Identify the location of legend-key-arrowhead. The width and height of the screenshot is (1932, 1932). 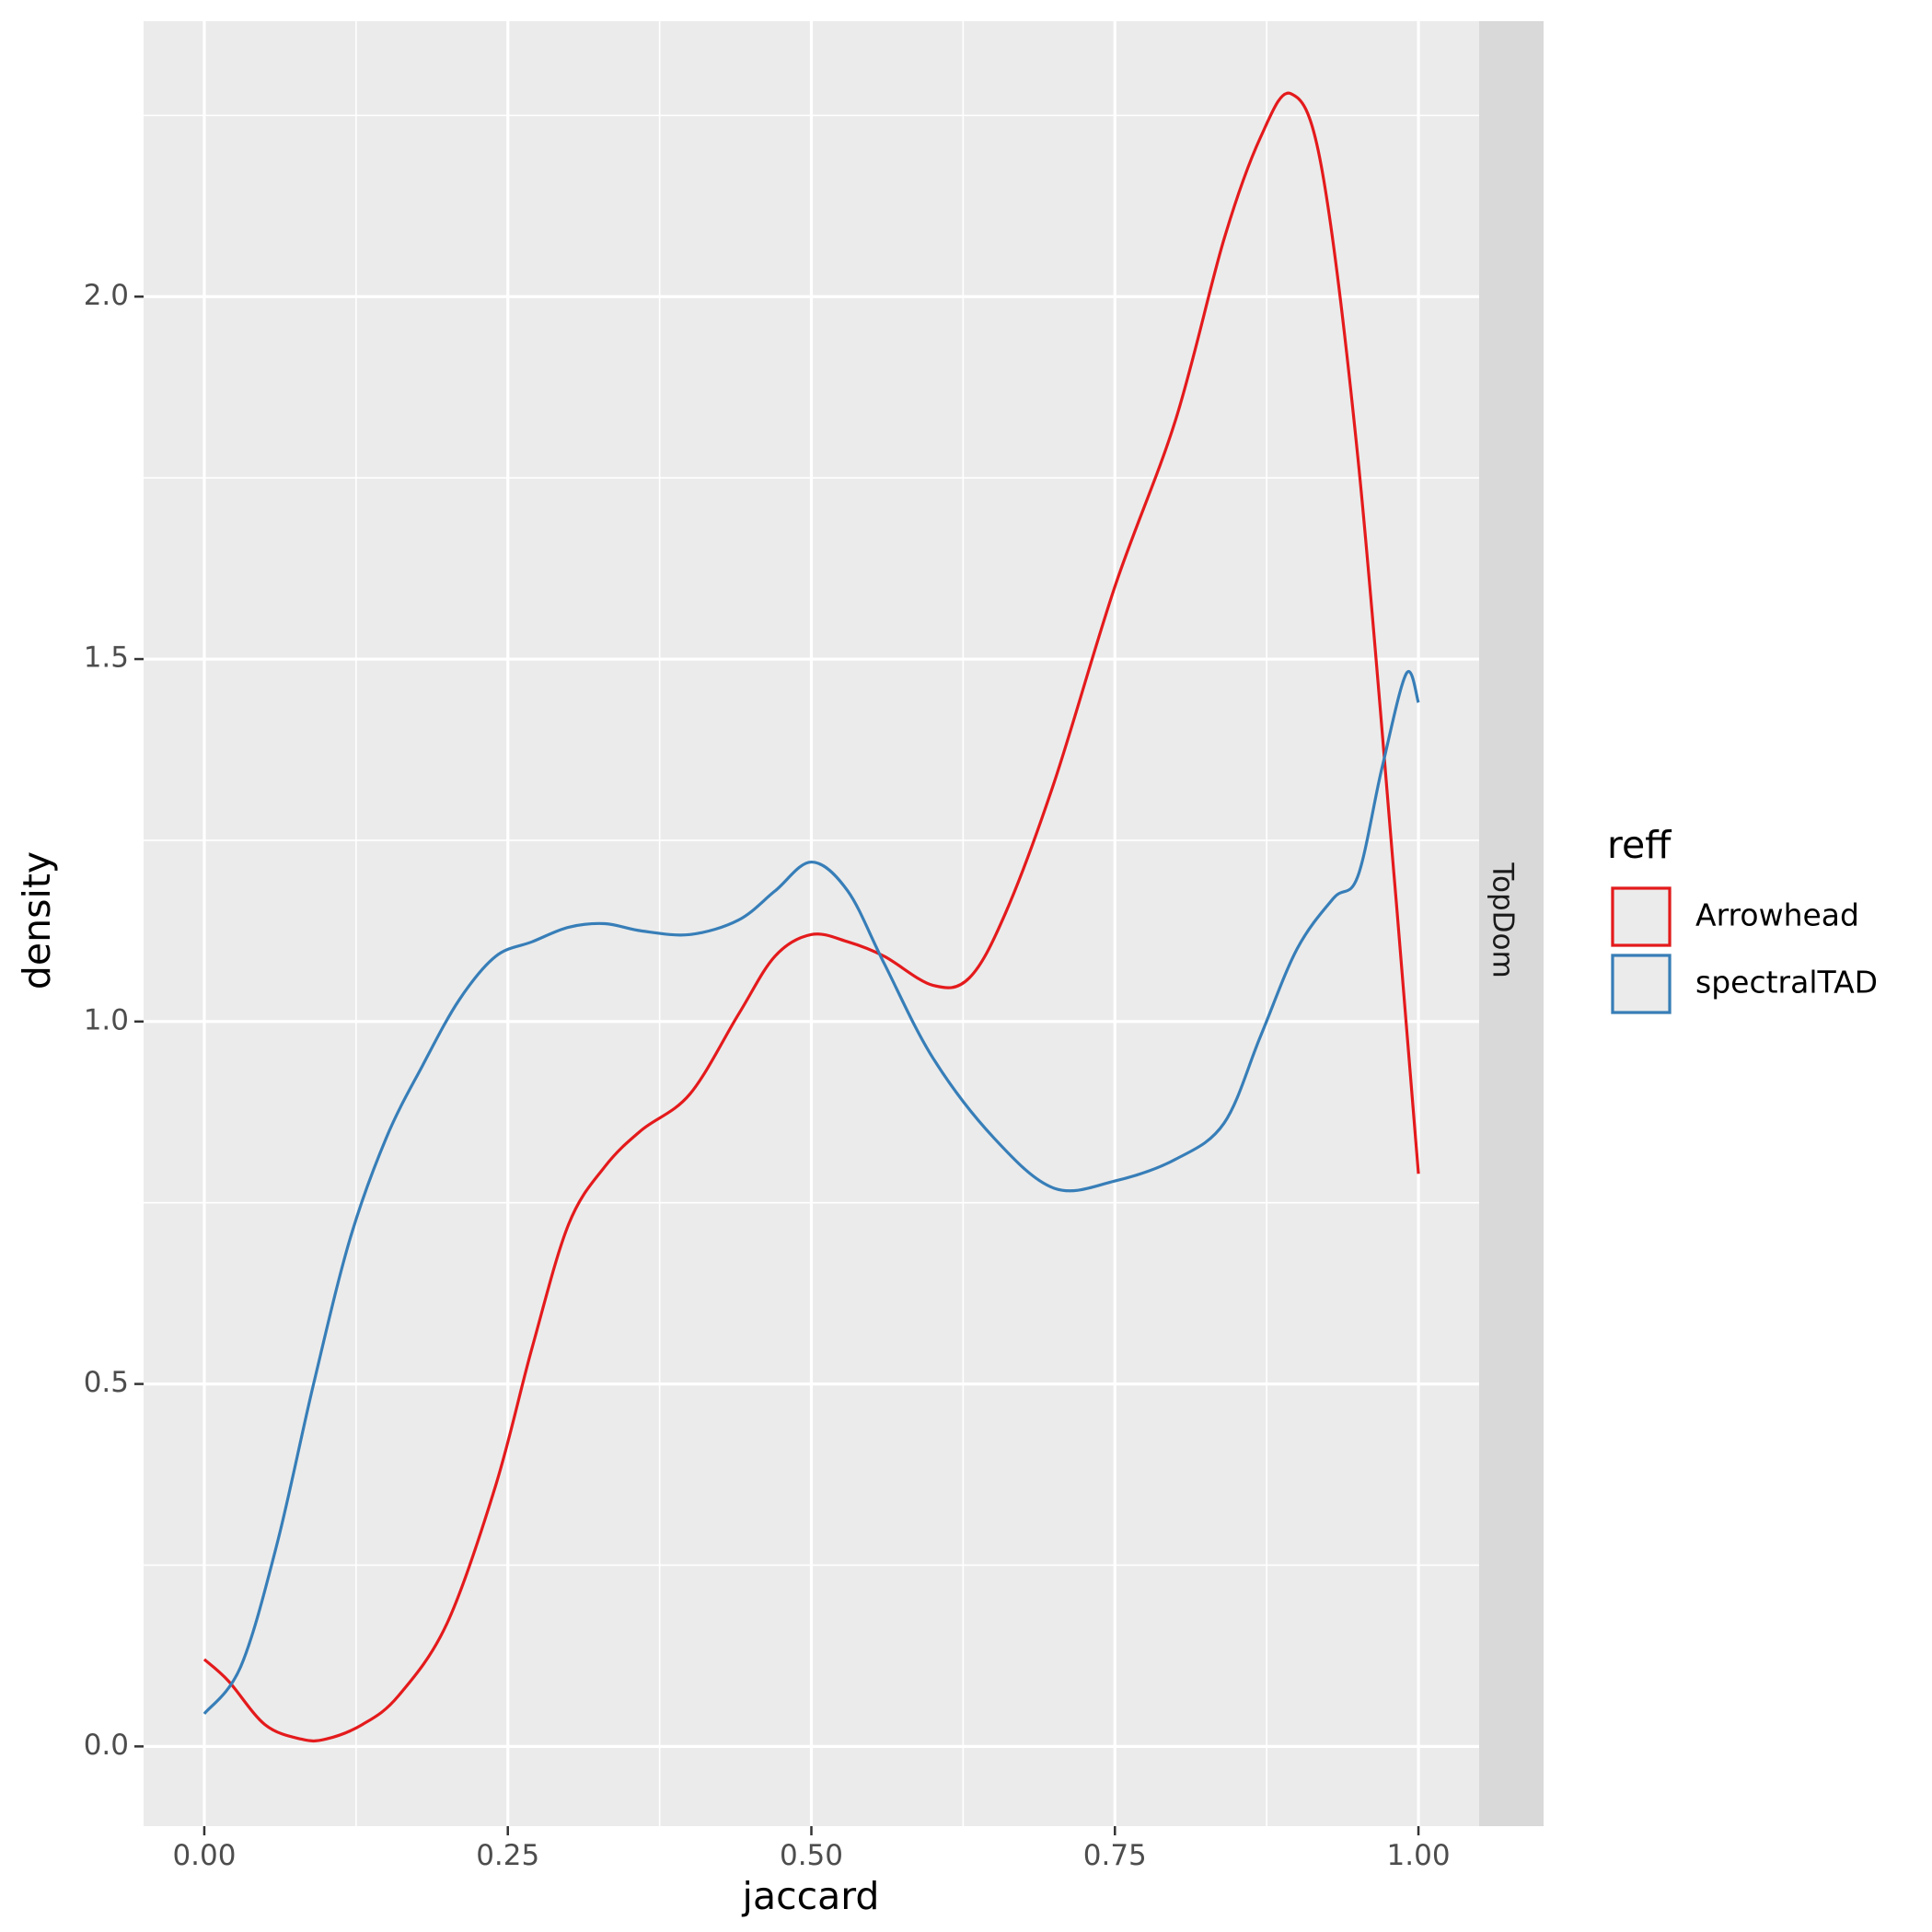
(1641, 917).